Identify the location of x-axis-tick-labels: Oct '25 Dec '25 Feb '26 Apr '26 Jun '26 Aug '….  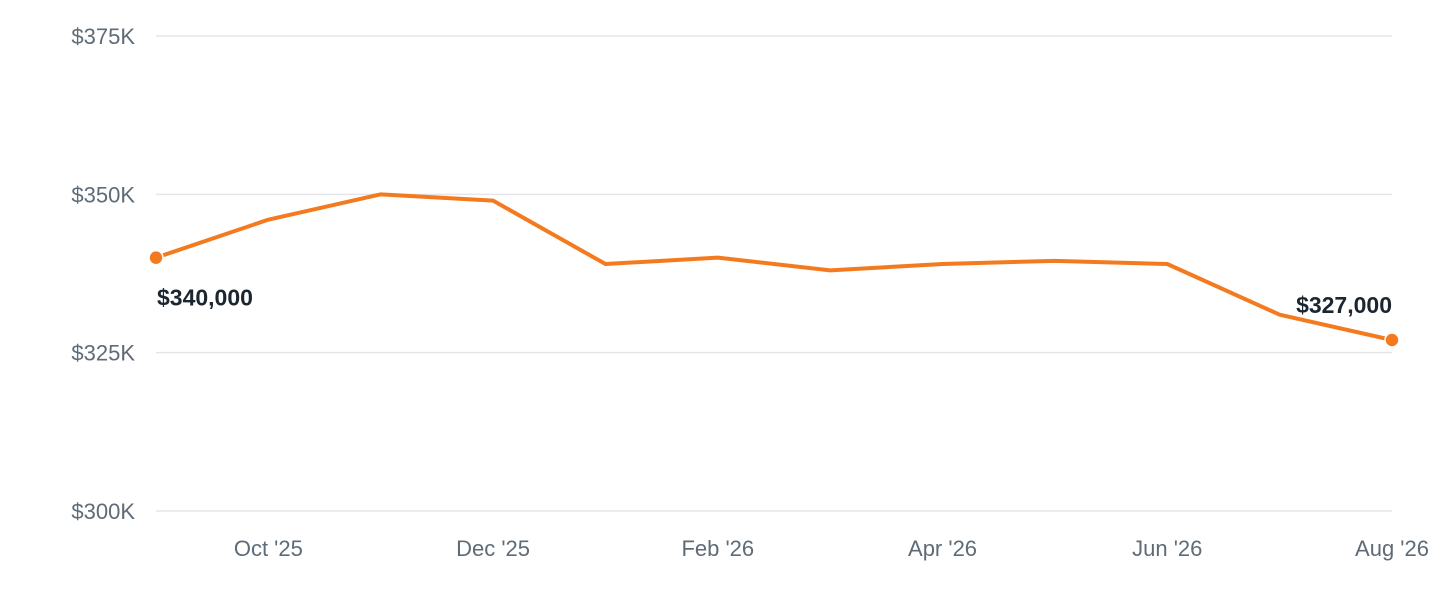
(831, 548).